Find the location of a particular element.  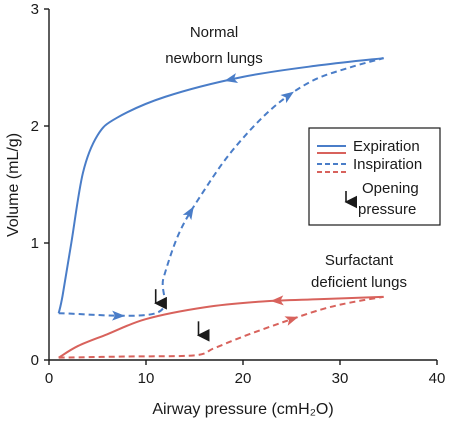

legend: Expiration Inspiration Opening pressure is located at coordinates (374, 176).